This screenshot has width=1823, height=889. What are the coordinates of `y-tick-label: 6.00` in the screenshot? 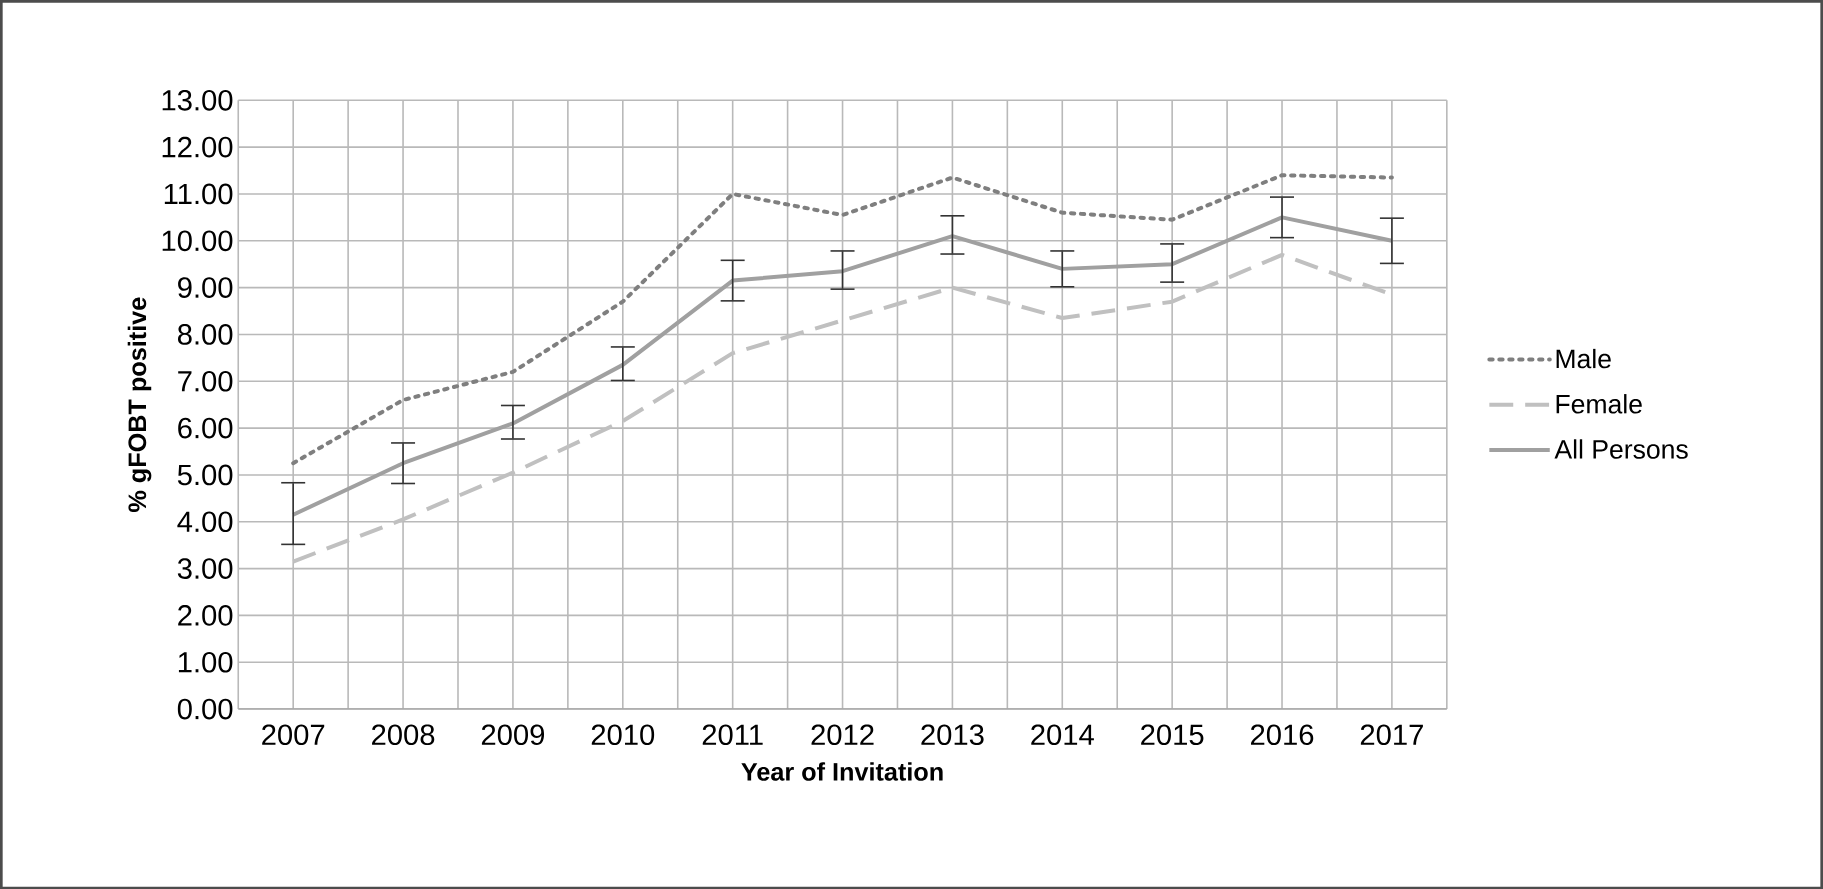 It's located at (205, 428).